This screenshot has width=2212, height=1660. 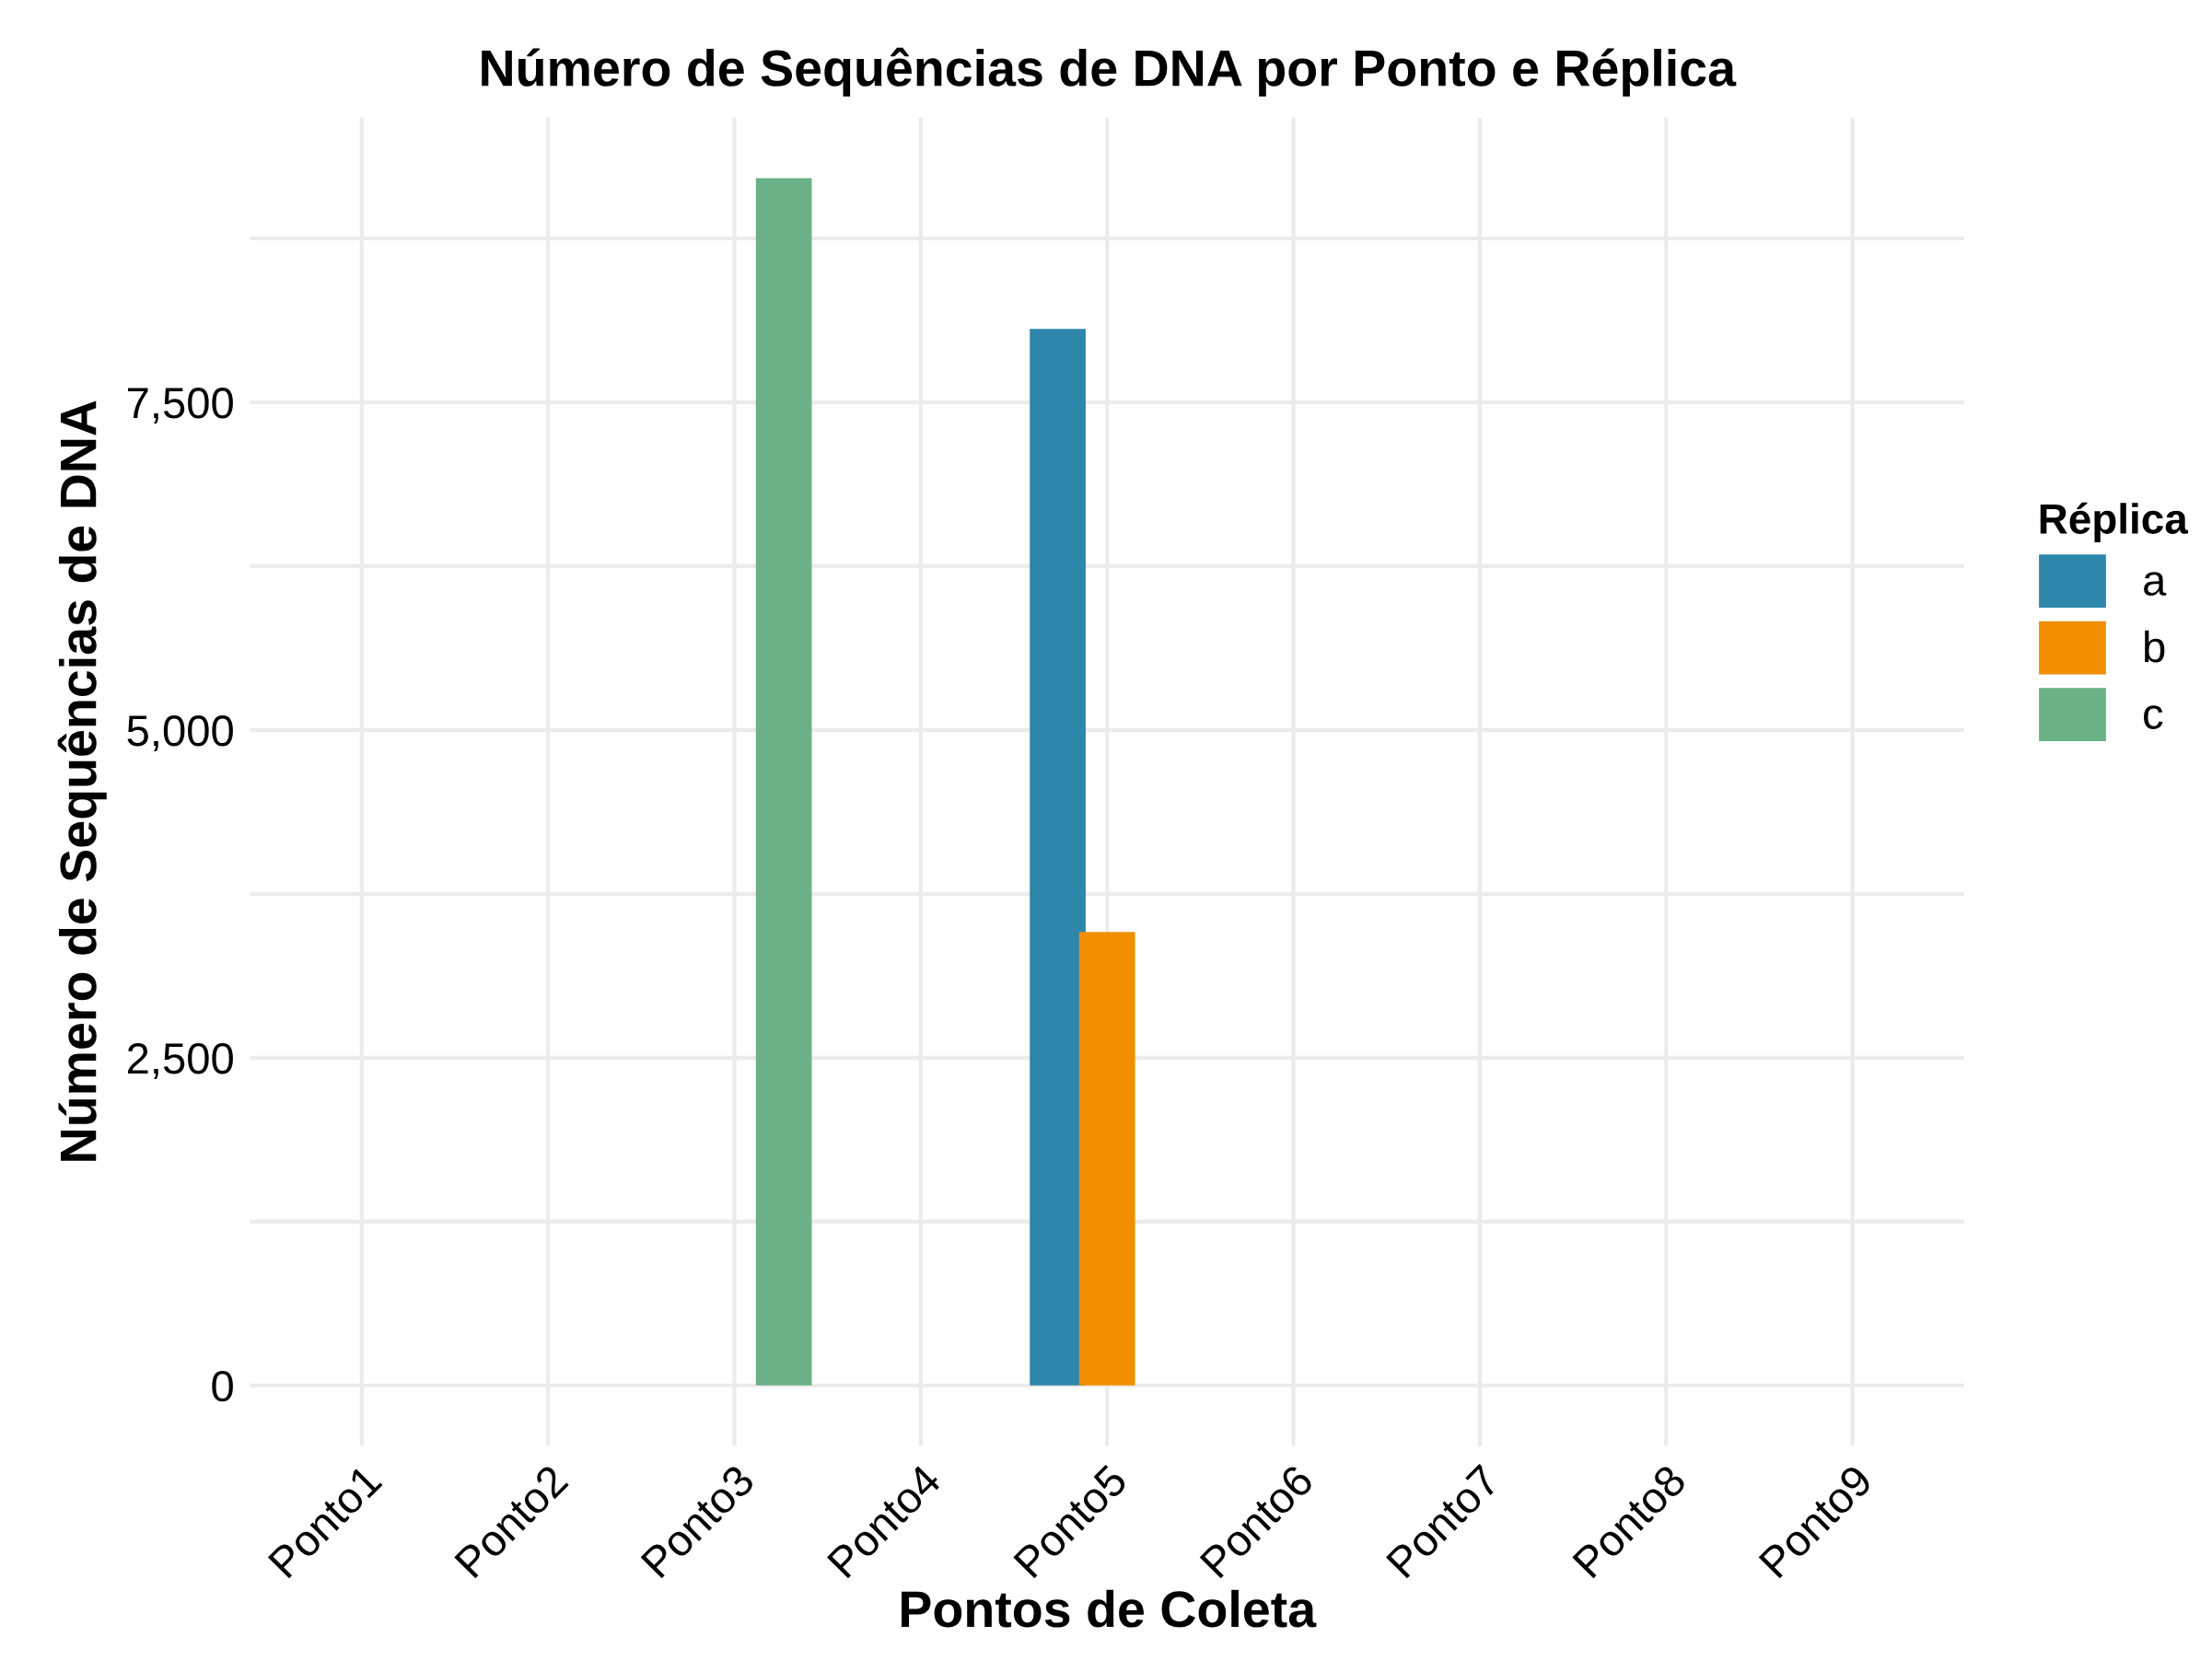 I want to click on legend-label: c, so click(x=2153, y=717).